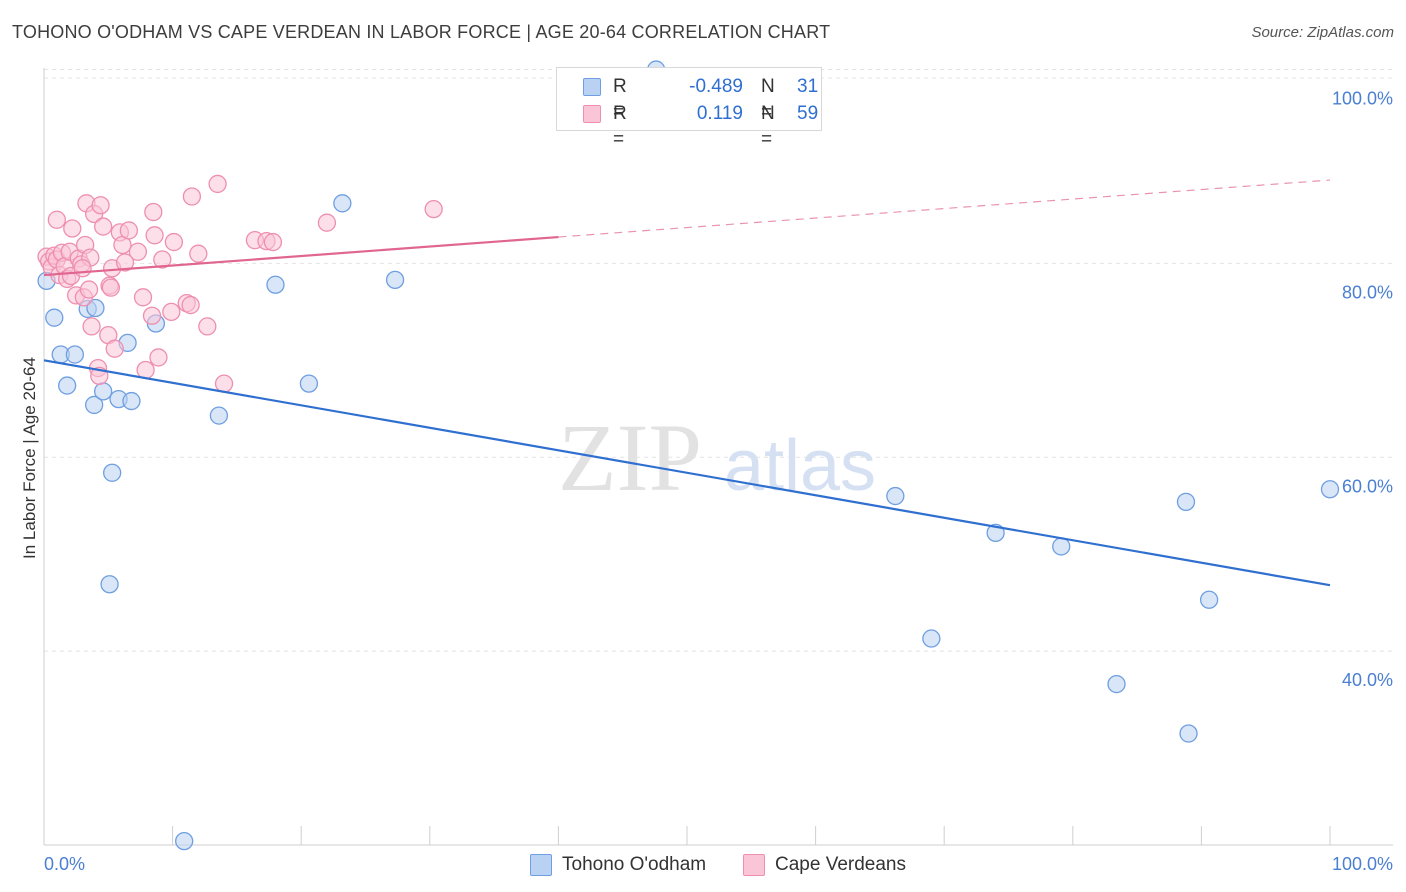 Image resolution: width=1406 pixels, height=892 pixels. I want to click on y-tick-label: 40.0%, so click(1367, 680).